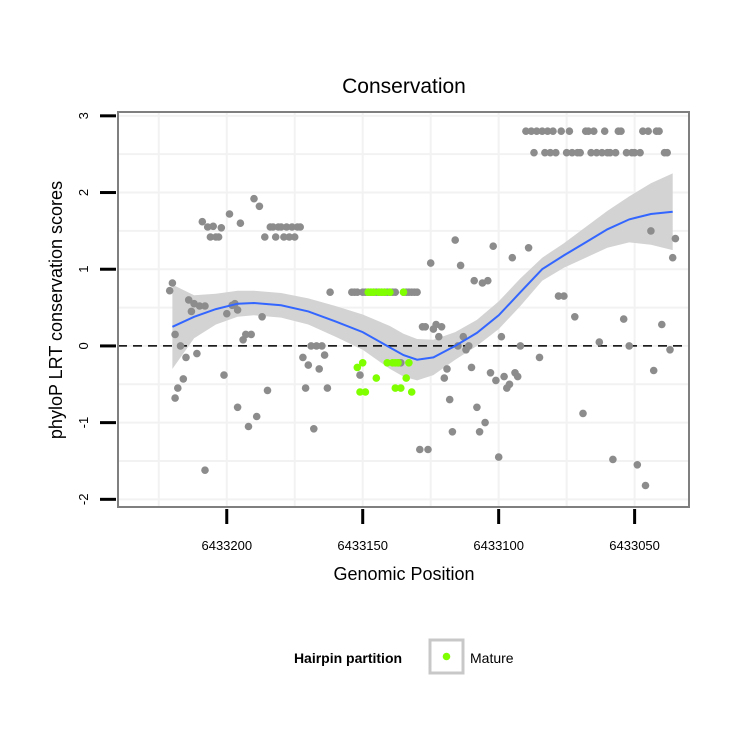 Image resolution: width=750 pixels, height=750 pixels. I want to click on x-axis-title: Genomic Position, so click(403, 574).